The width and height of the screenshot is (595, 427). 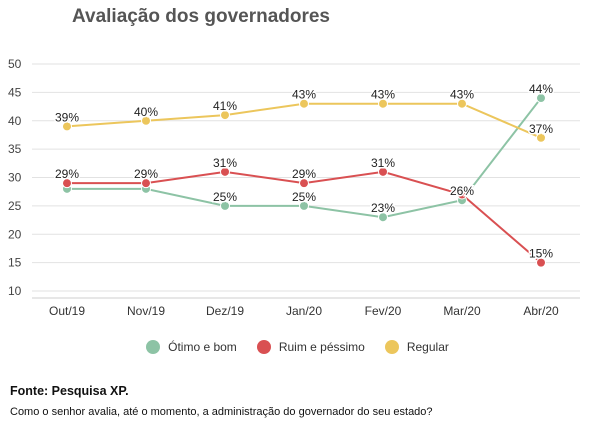 What do you see at coordinates (15, 234) in the screenshot?
I see `y-tick-label: 20` at bounding box center [15, 234].